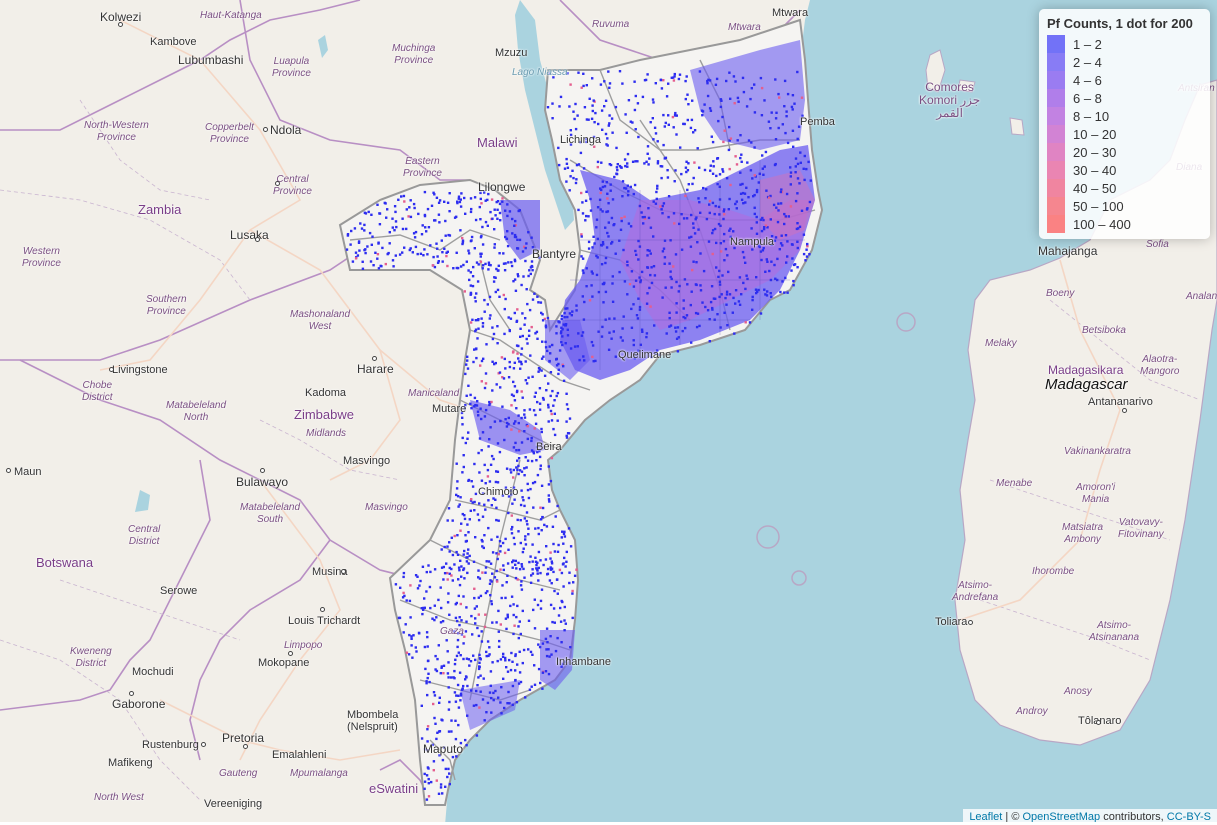  I want to click on label-inhambane: Inhambane, so click(584, 662).